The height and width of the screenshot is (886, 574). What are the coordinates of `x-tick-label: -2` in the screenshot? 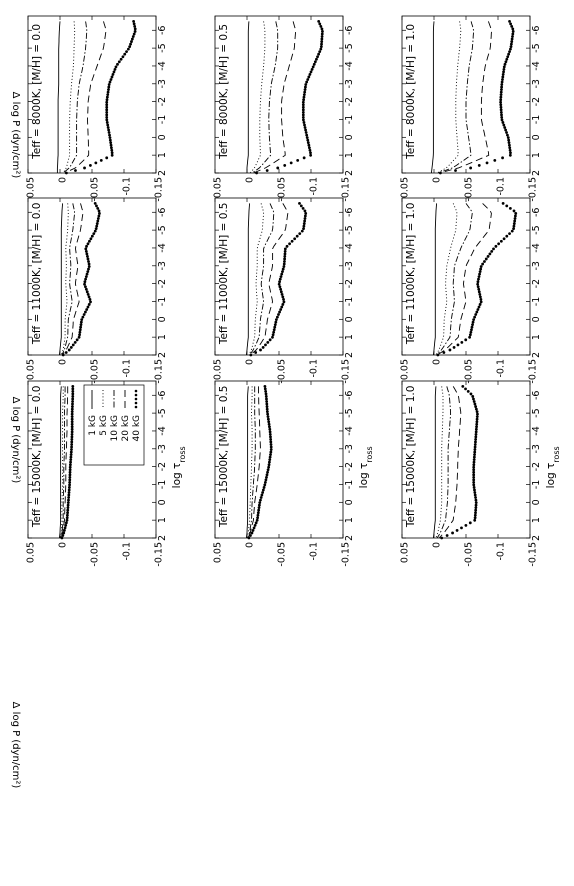 It's located at (162, 101).